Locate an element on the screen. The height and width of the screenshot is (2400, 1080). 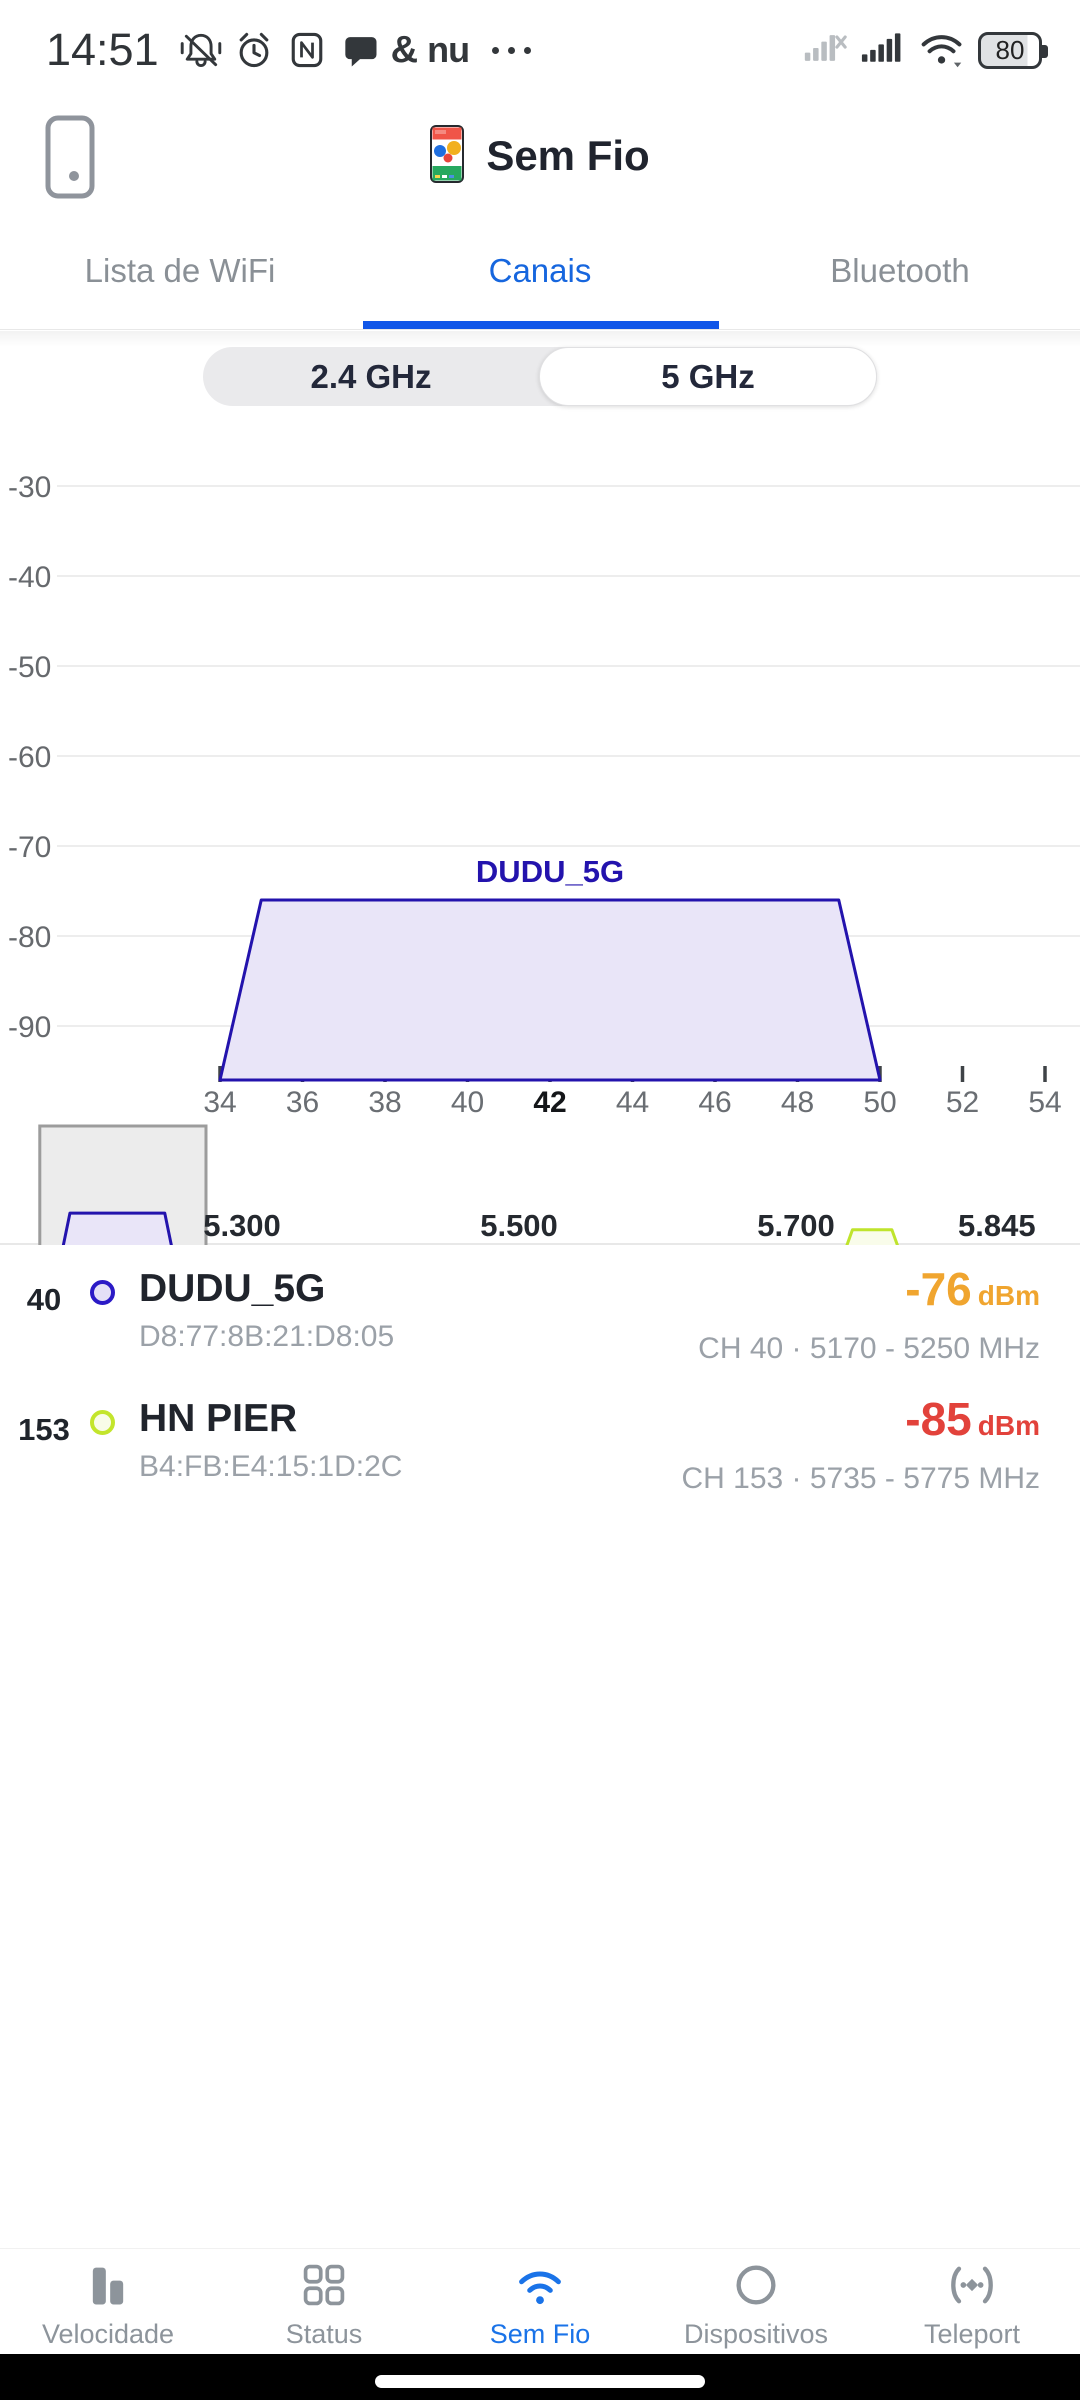
band-toggle: 2.4 GHz 5 GHz is located at coordinates (540, 376).